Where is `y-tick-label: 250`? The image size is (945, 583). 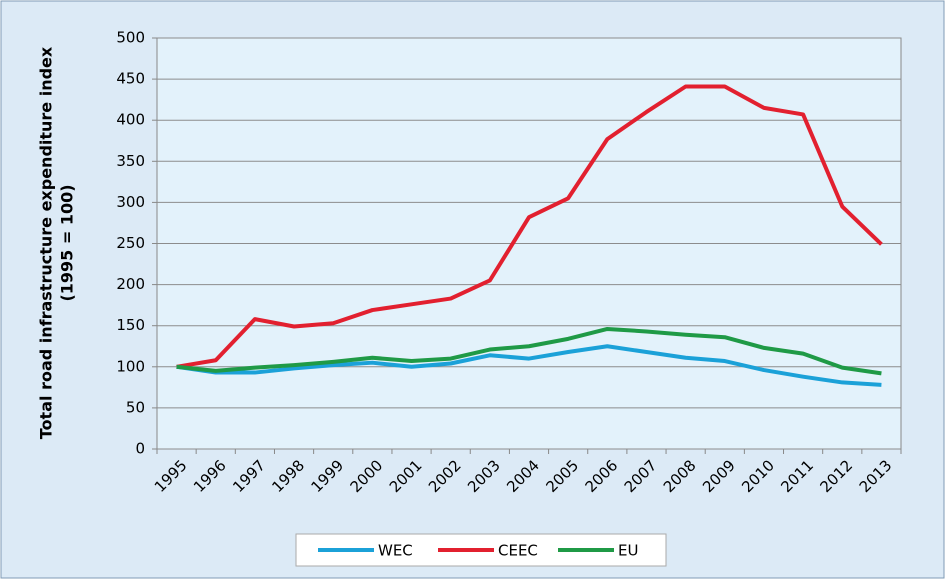 y-tick-label: 250 is located at coordinates (130, 243).